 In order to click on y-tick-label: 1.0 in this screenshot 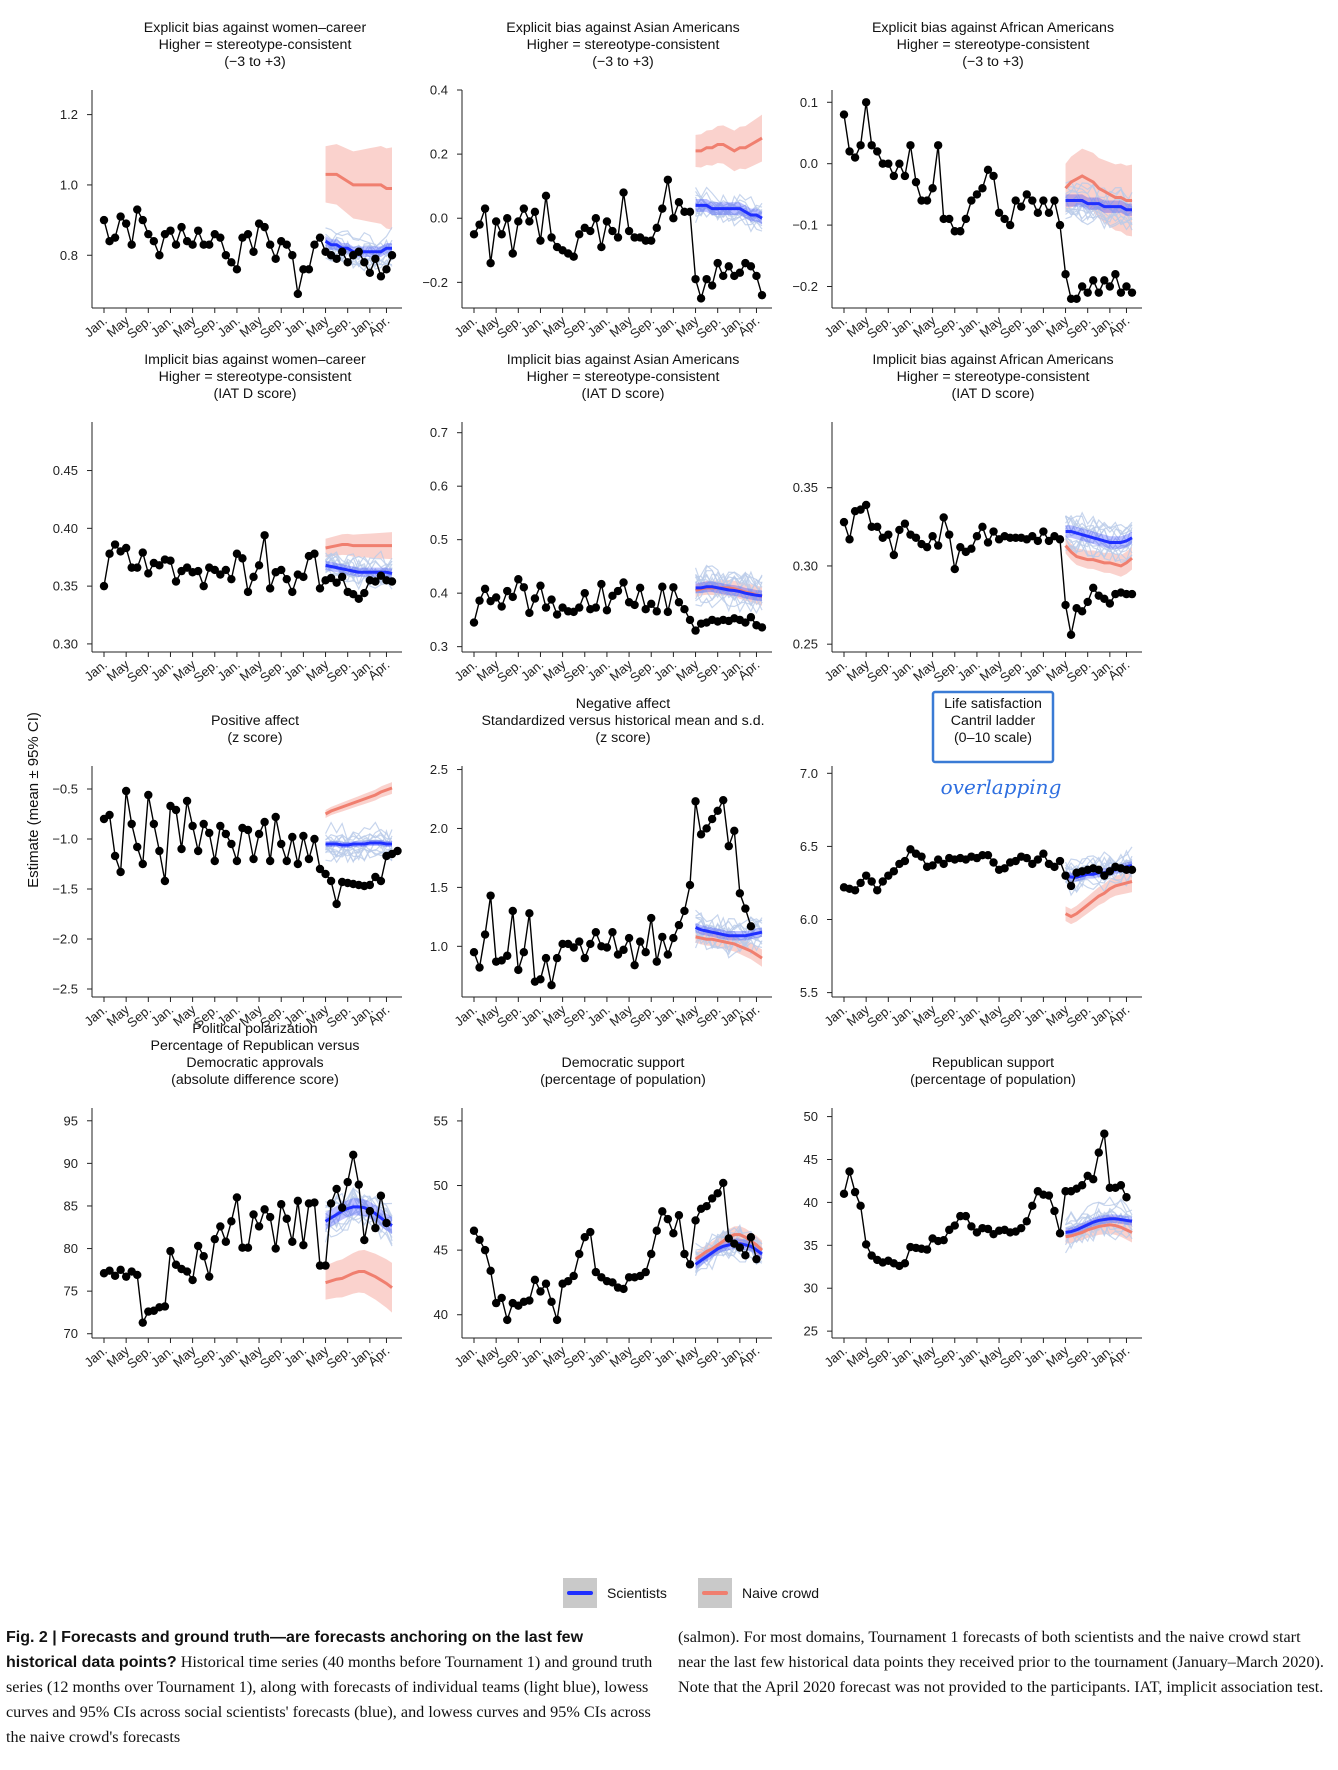, I will do `click(69, 184)`.